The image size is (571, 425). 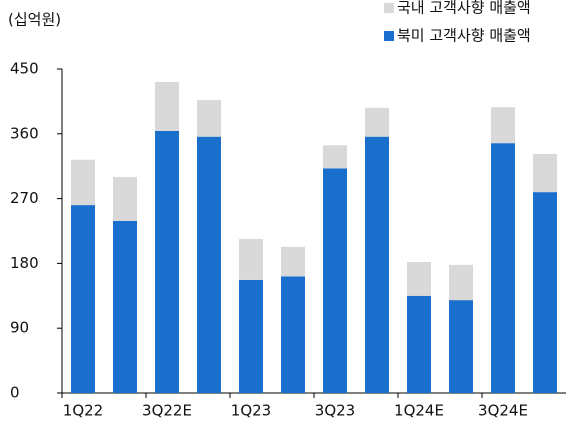 I want to click on y-tick-label: 90, so click(x=19, y=328).